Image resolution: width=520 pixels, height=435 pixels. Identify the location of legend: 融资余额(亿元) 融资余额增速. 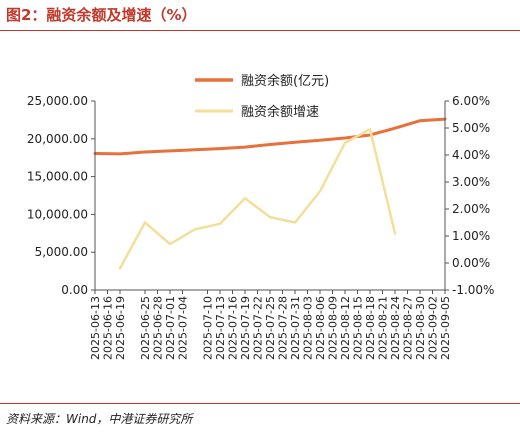
(262, 96).